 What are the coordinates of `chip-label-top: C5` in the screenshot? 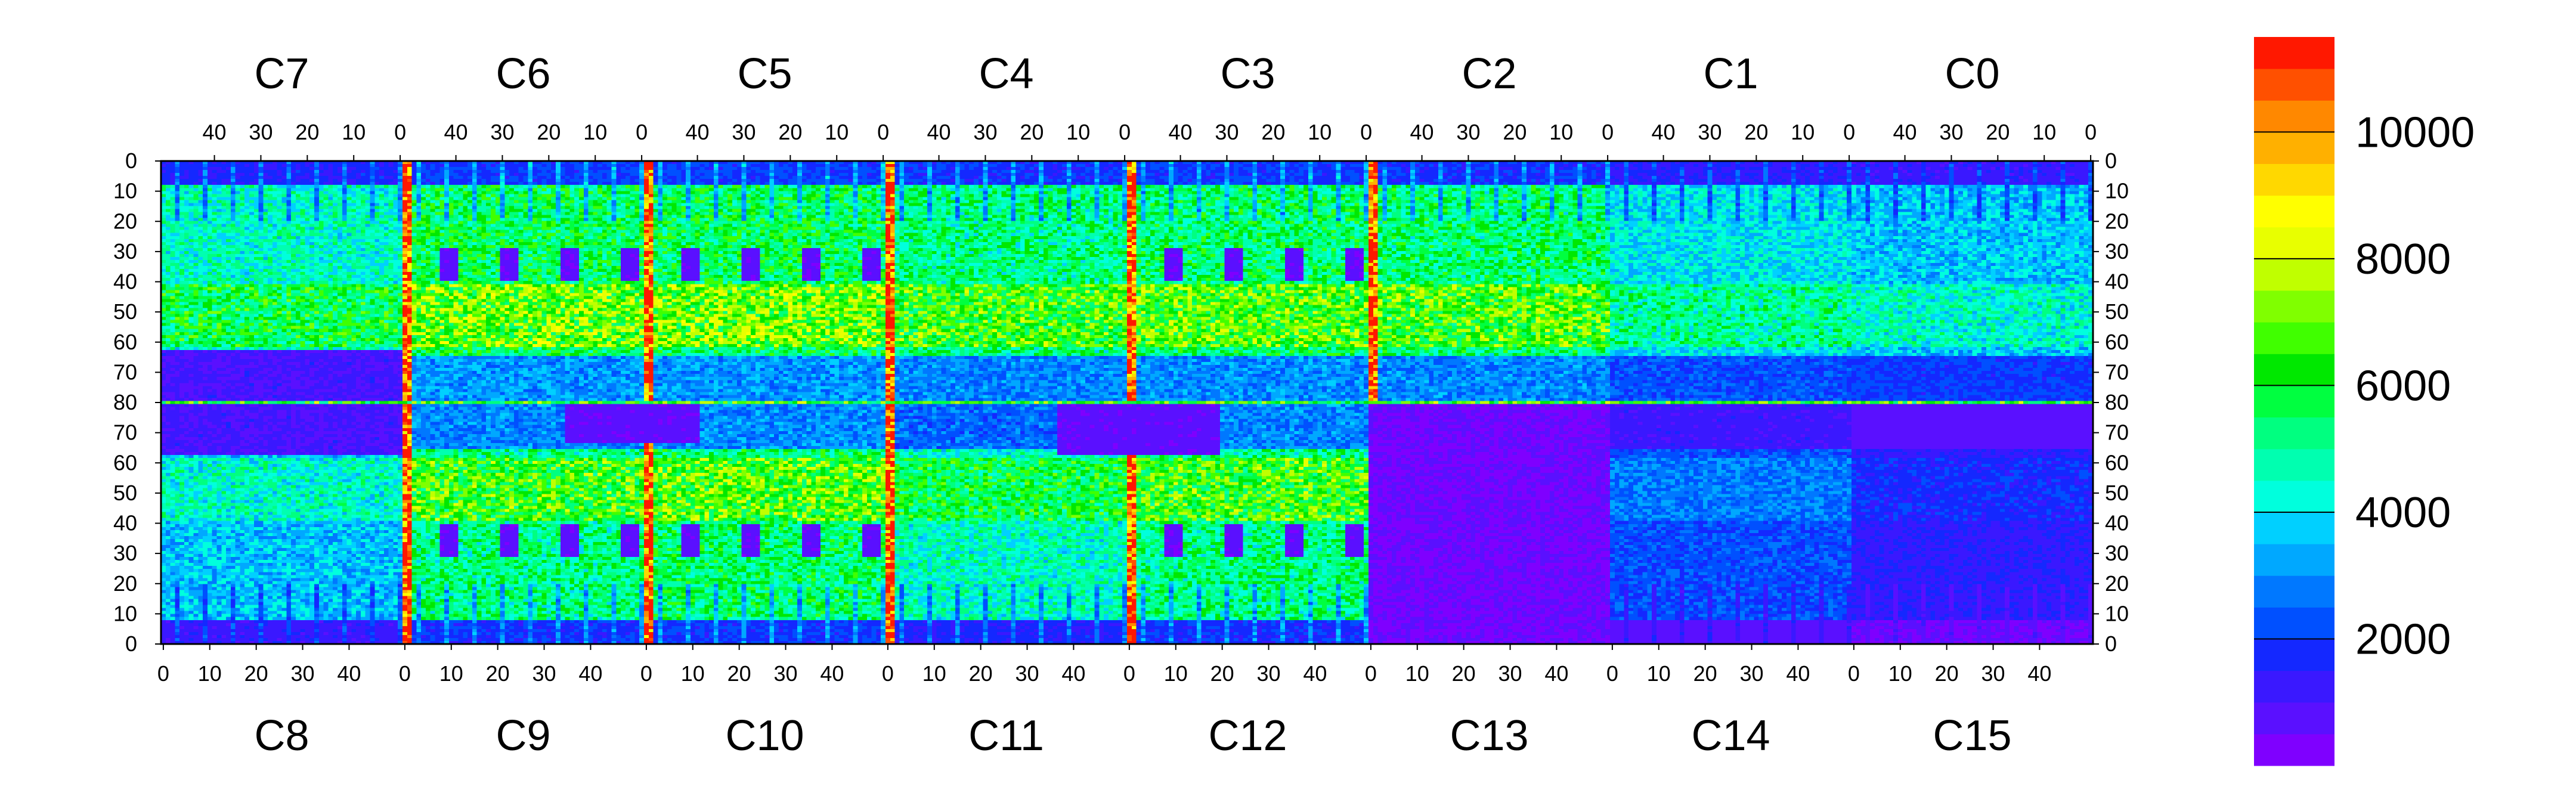 It's located at (765, 74).